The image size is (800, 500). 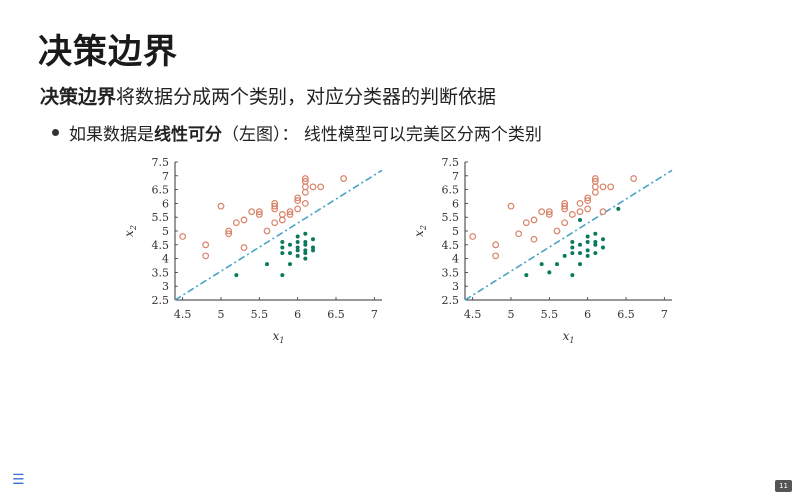 What do you see at coordinates (55, 132) in the screenshot?
I see `bullet-dot-icon` at bounding box center [55, 132].